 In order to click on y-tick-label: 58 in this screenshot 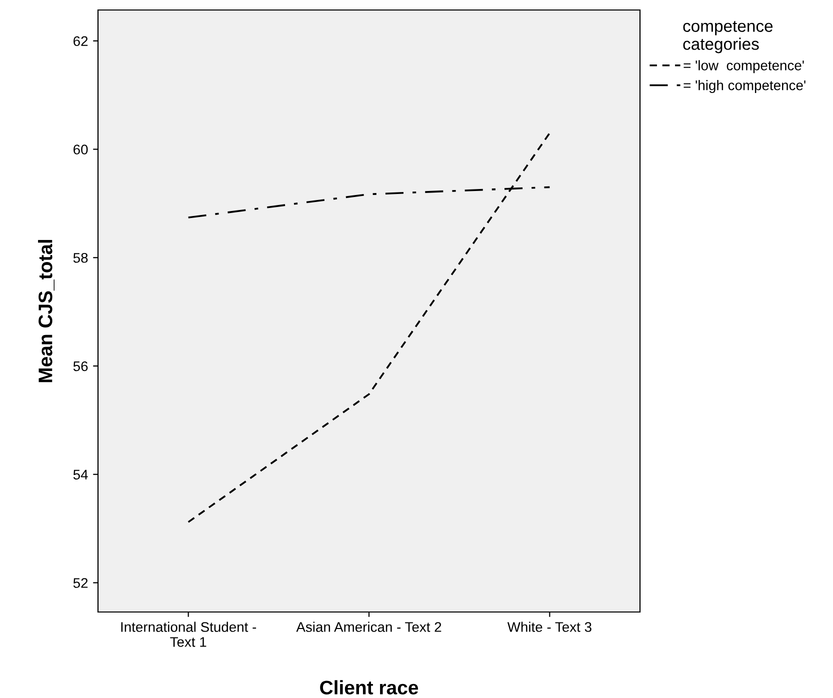, I will do `click(80, 257)`.